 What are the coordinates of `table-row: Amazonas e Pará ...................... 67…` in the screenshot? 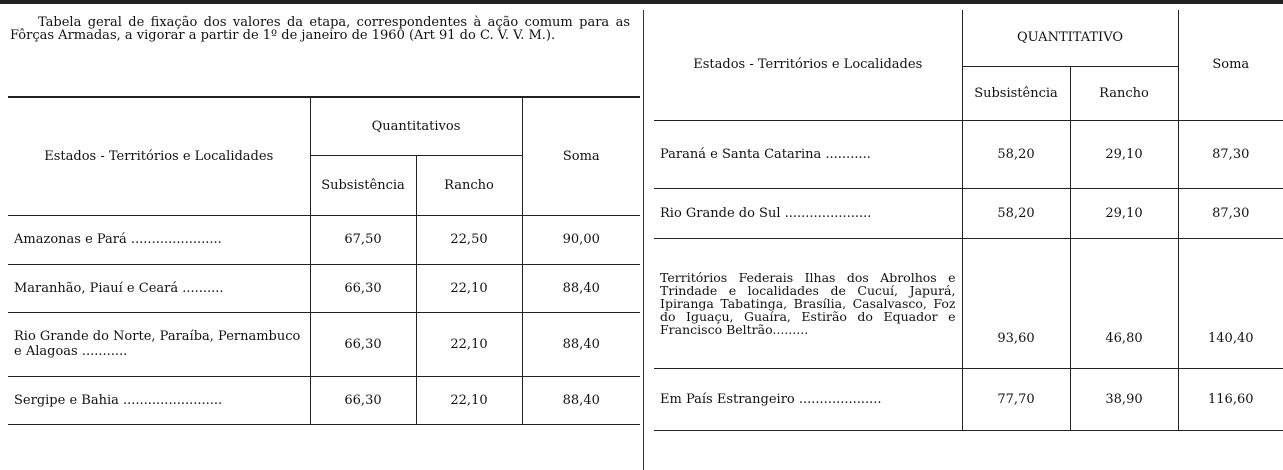 It's located at (324, 239).